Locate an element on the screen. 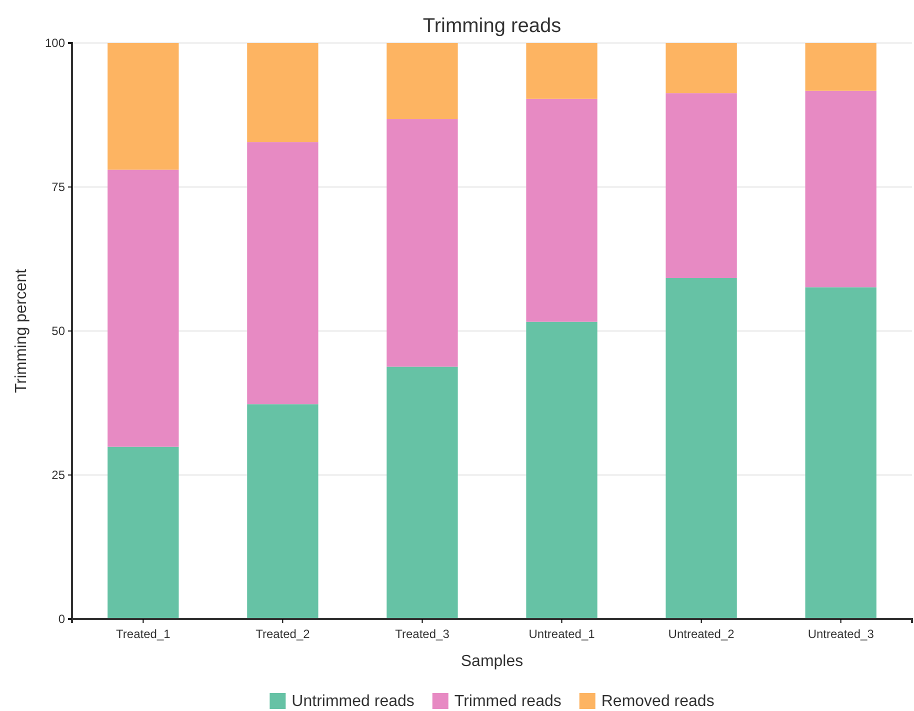  legend-label: Trimmed reads is located at coordinates (508, 701).